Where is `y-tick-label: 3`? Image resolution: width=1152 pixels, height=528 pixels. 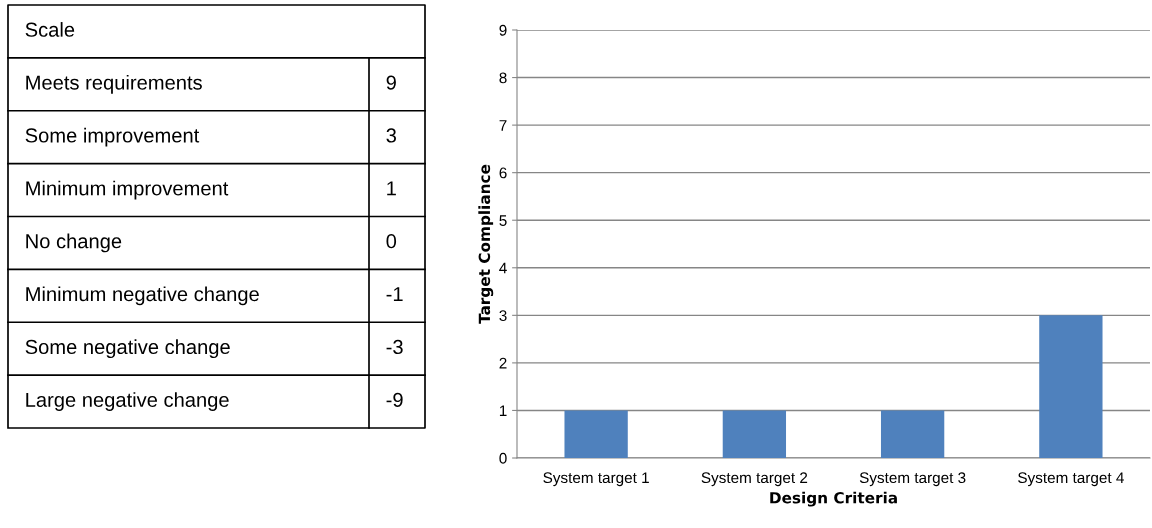 y-tick-label: 3 is located at coordinates (503, 316).